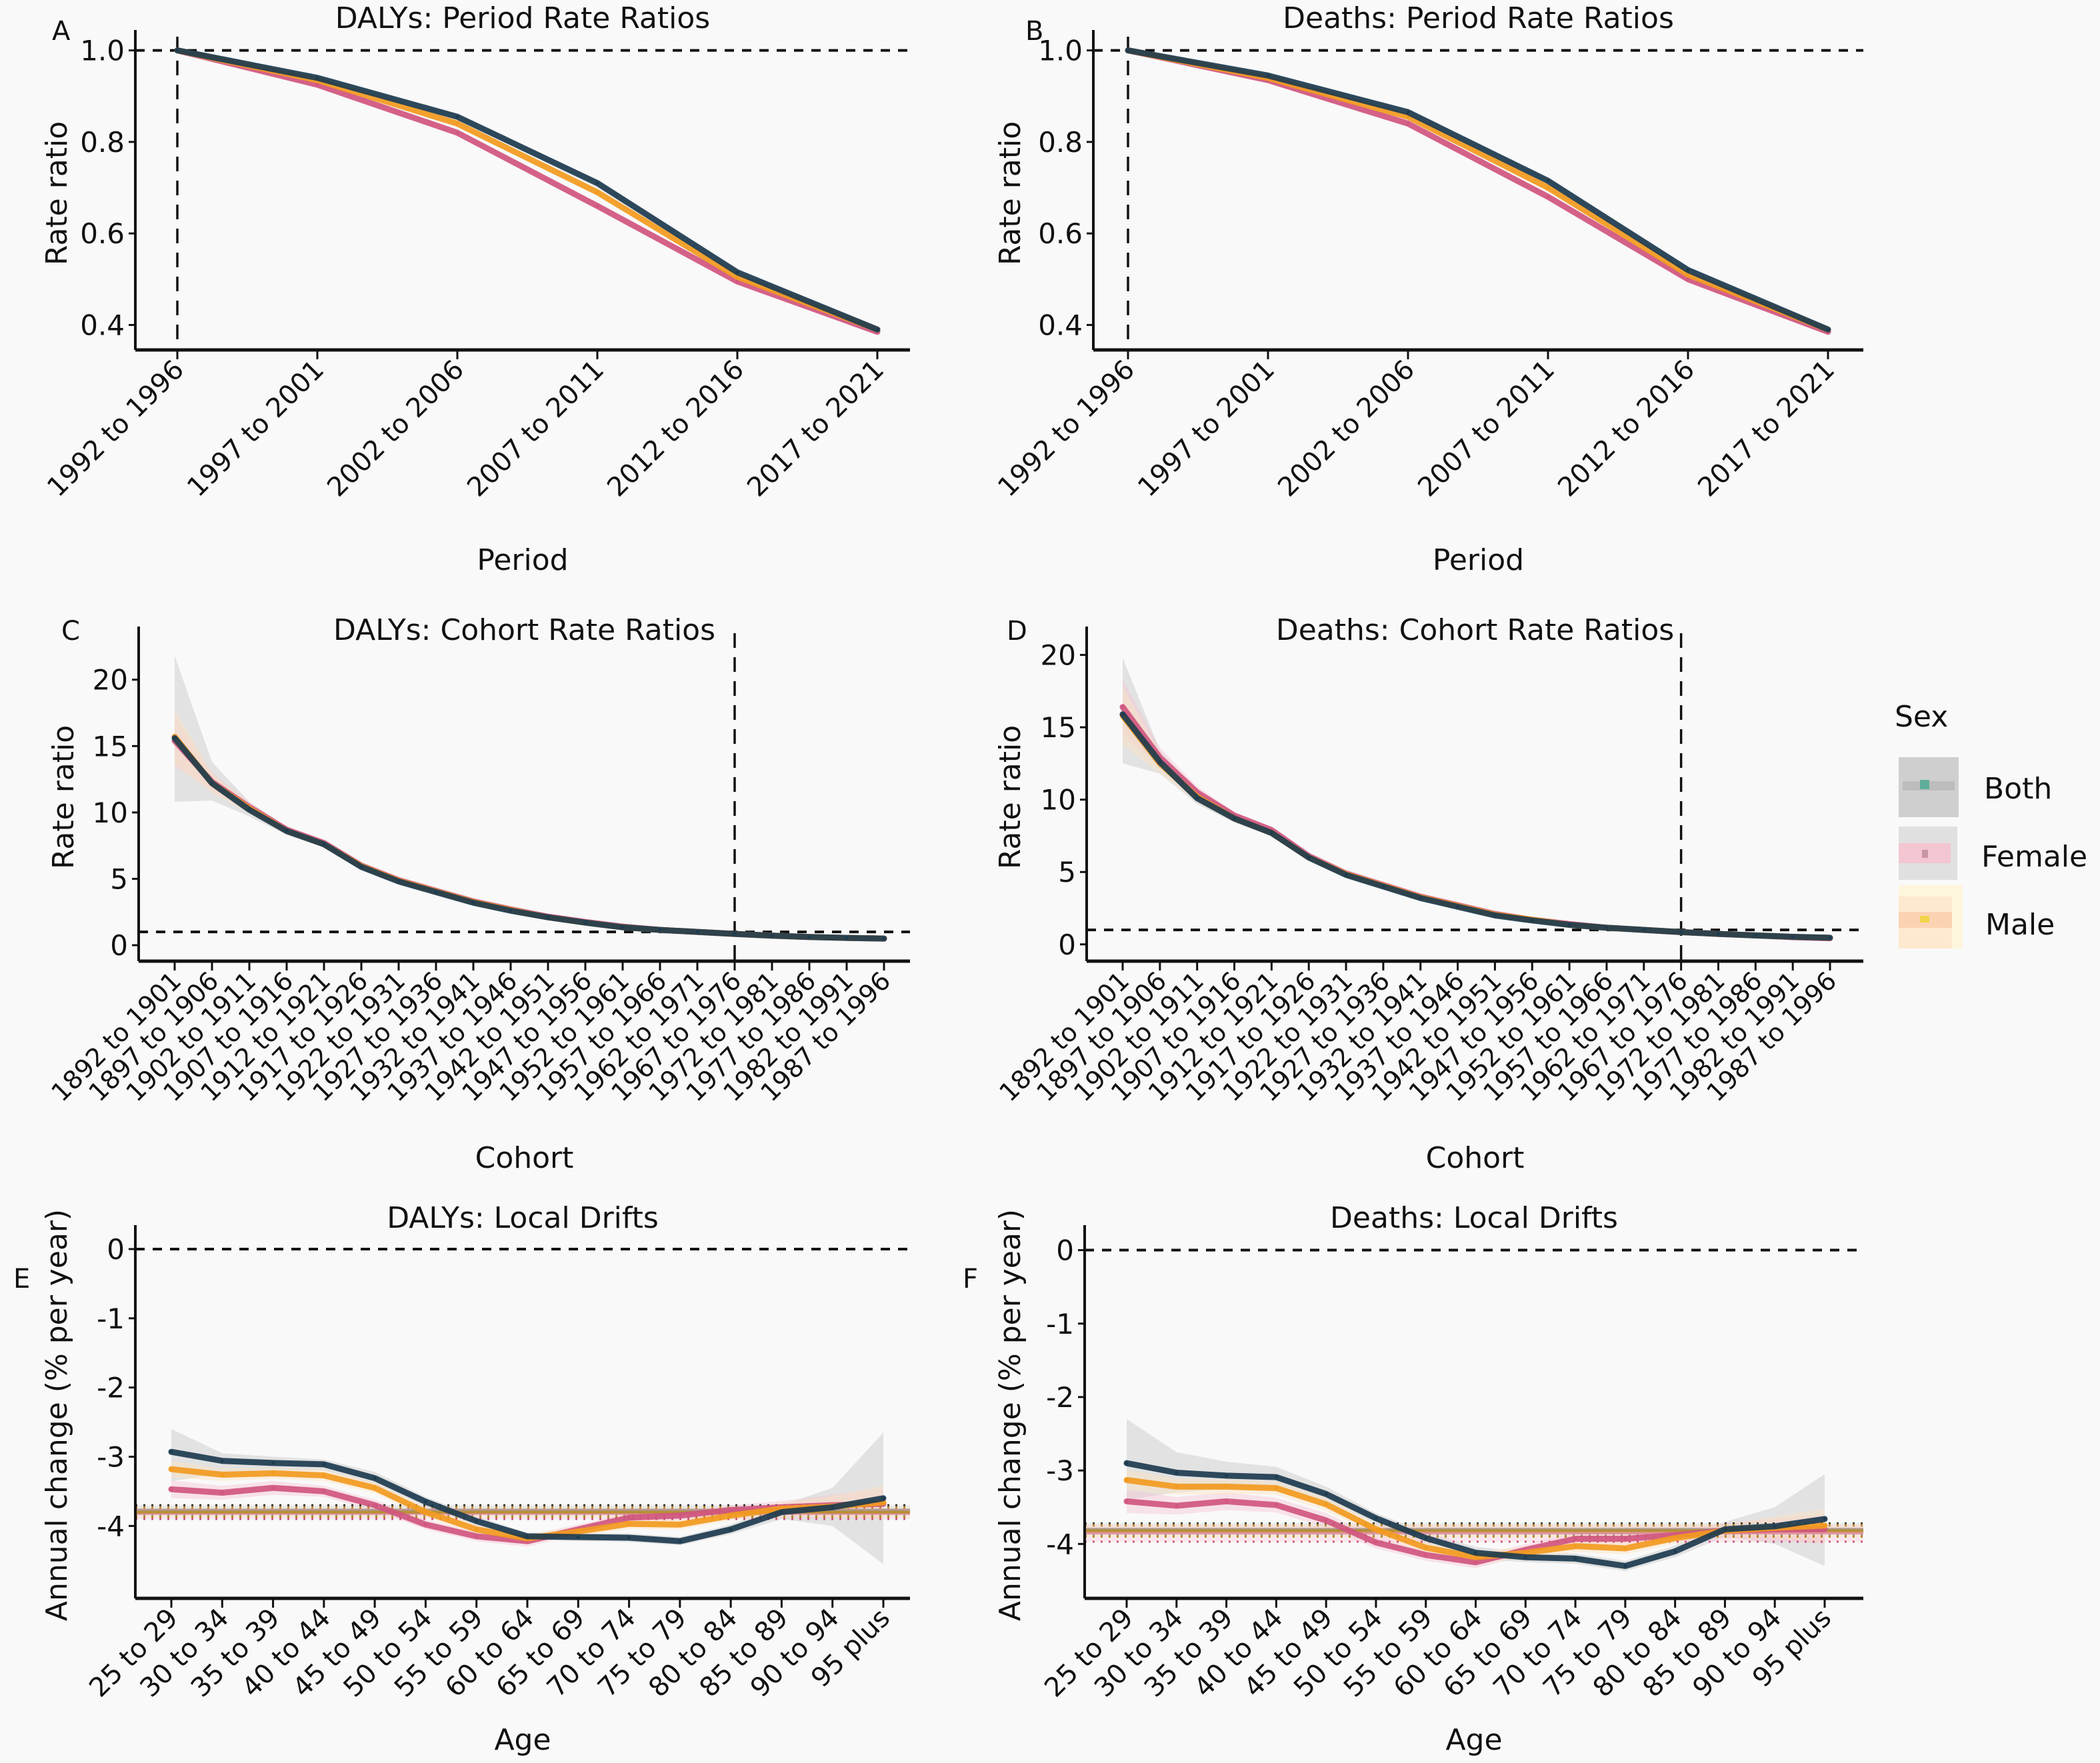  Describe the element at coordinates (1921, 717) in the screenshot. I see `legend-title: Sex` at that location.